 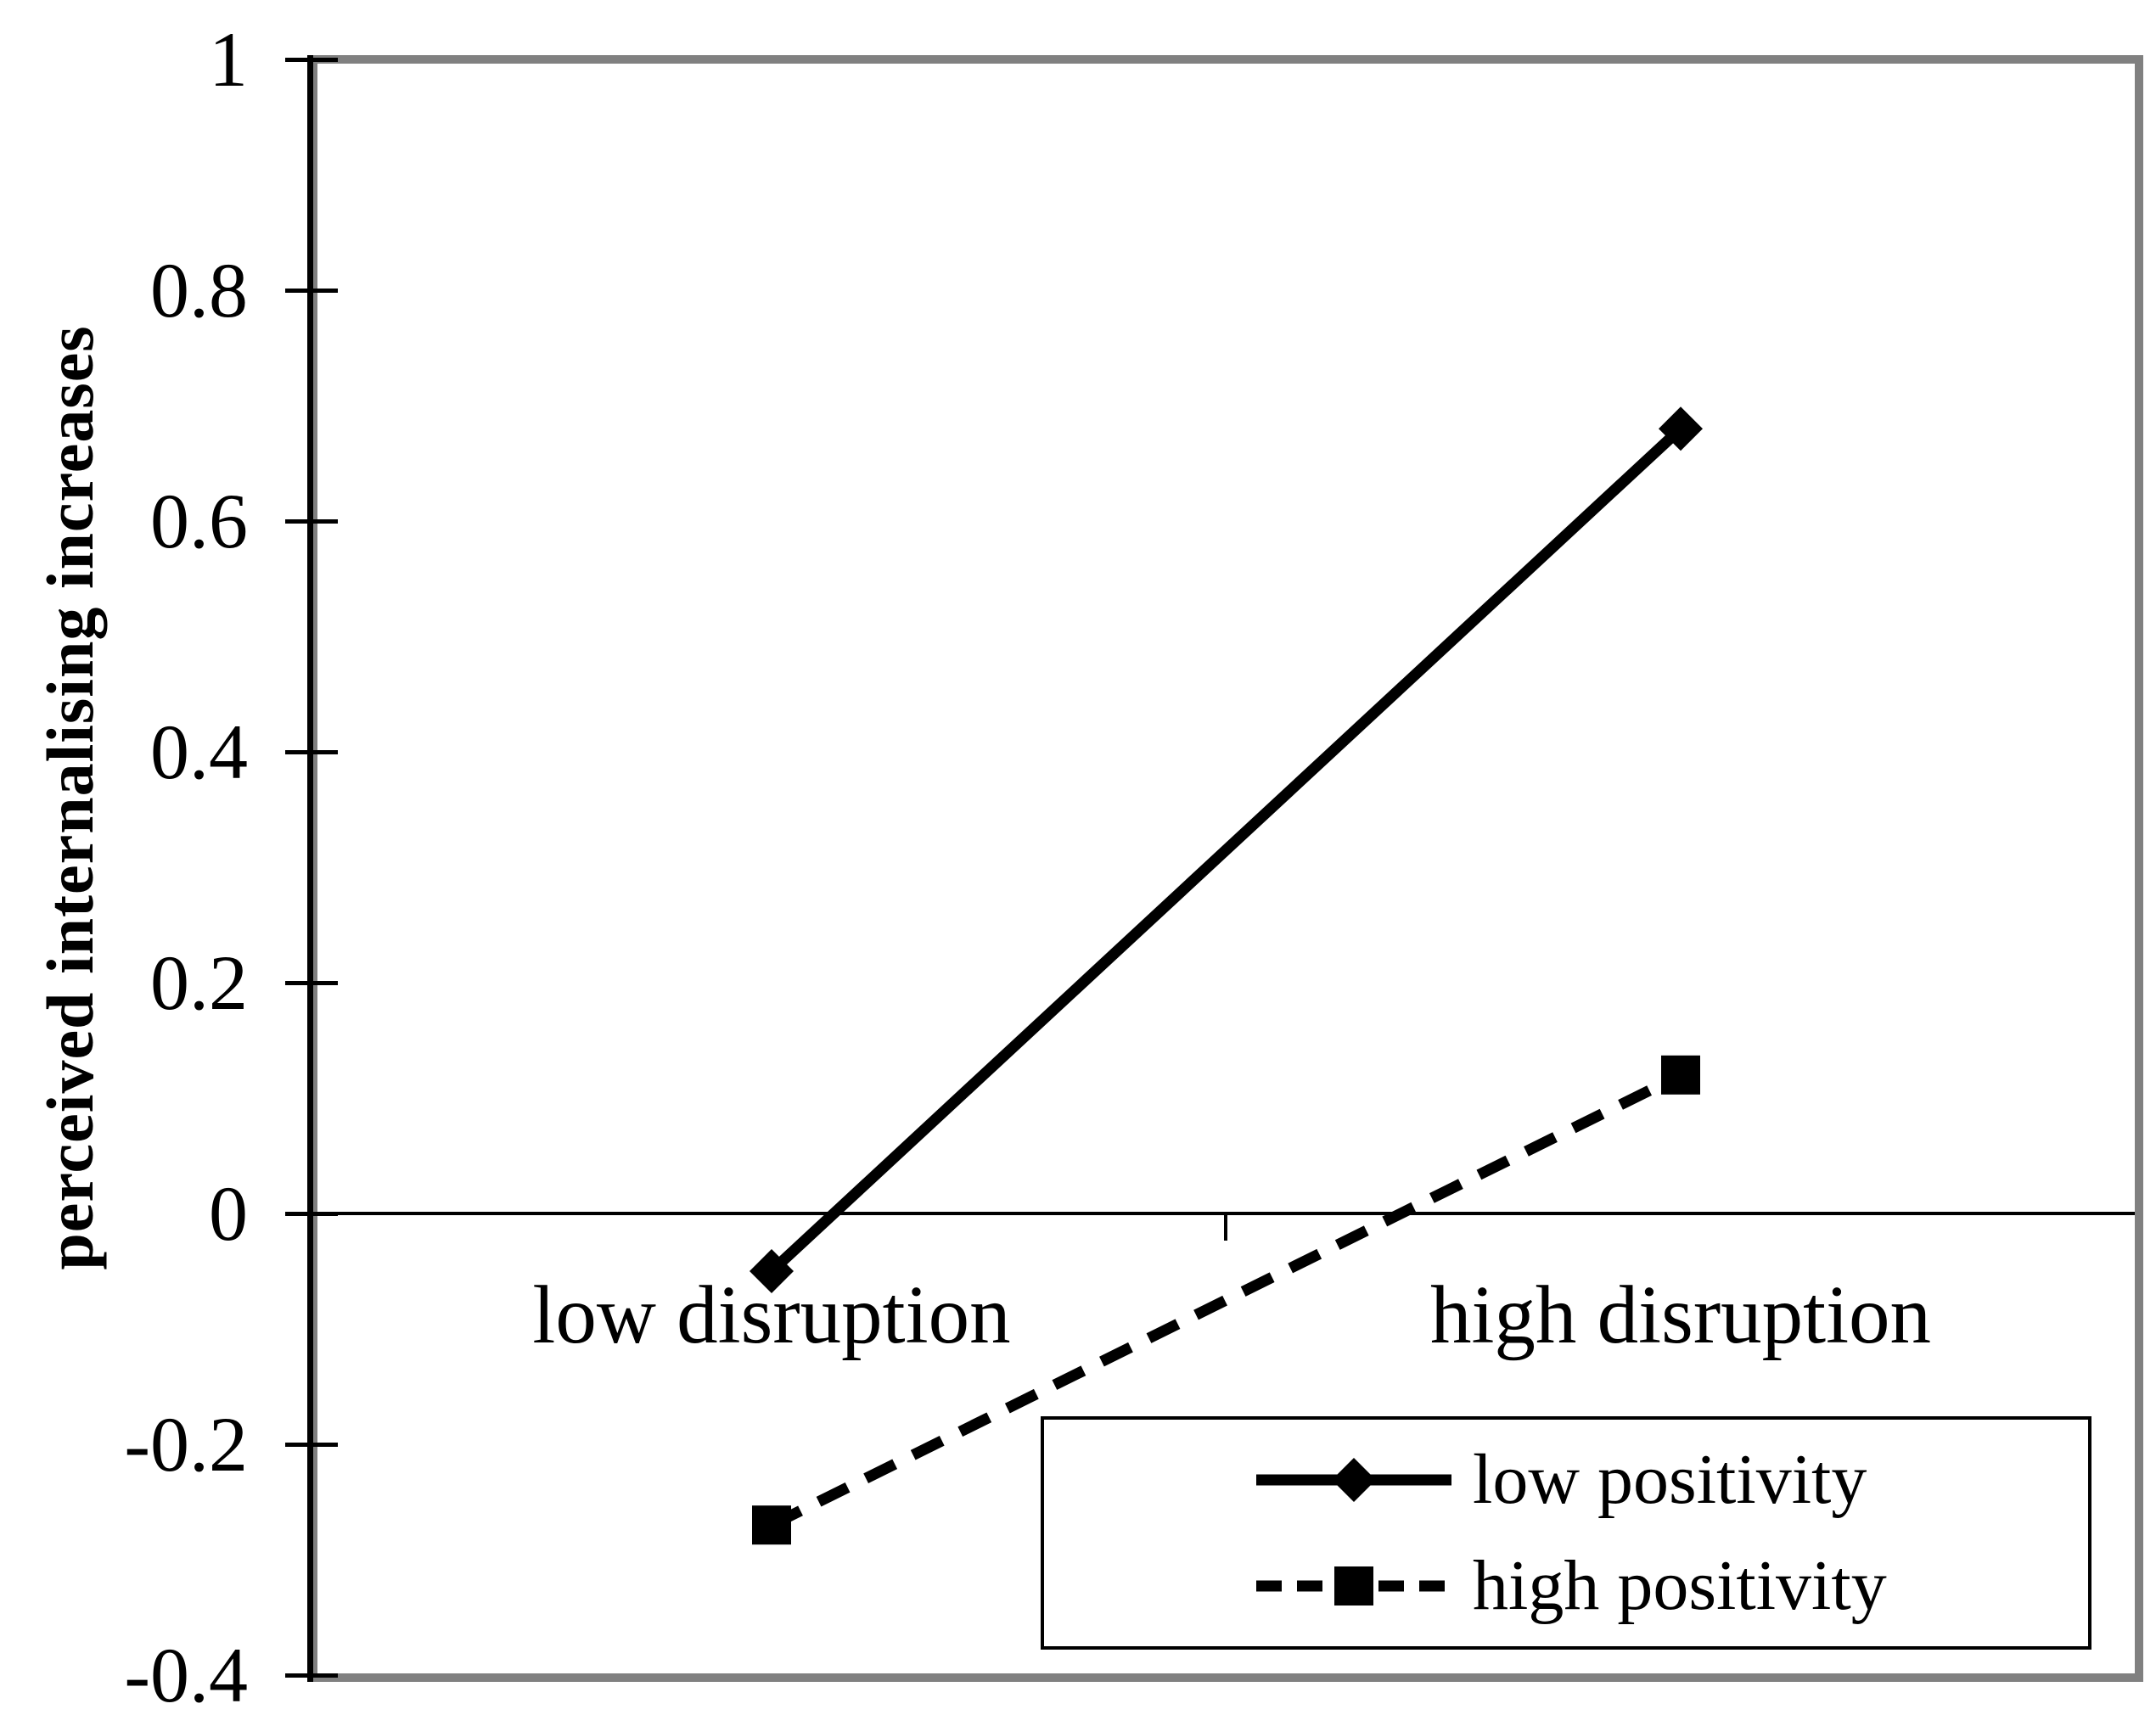 I want to click on y-tick-label: 0.4, so click(x=199, y=752).